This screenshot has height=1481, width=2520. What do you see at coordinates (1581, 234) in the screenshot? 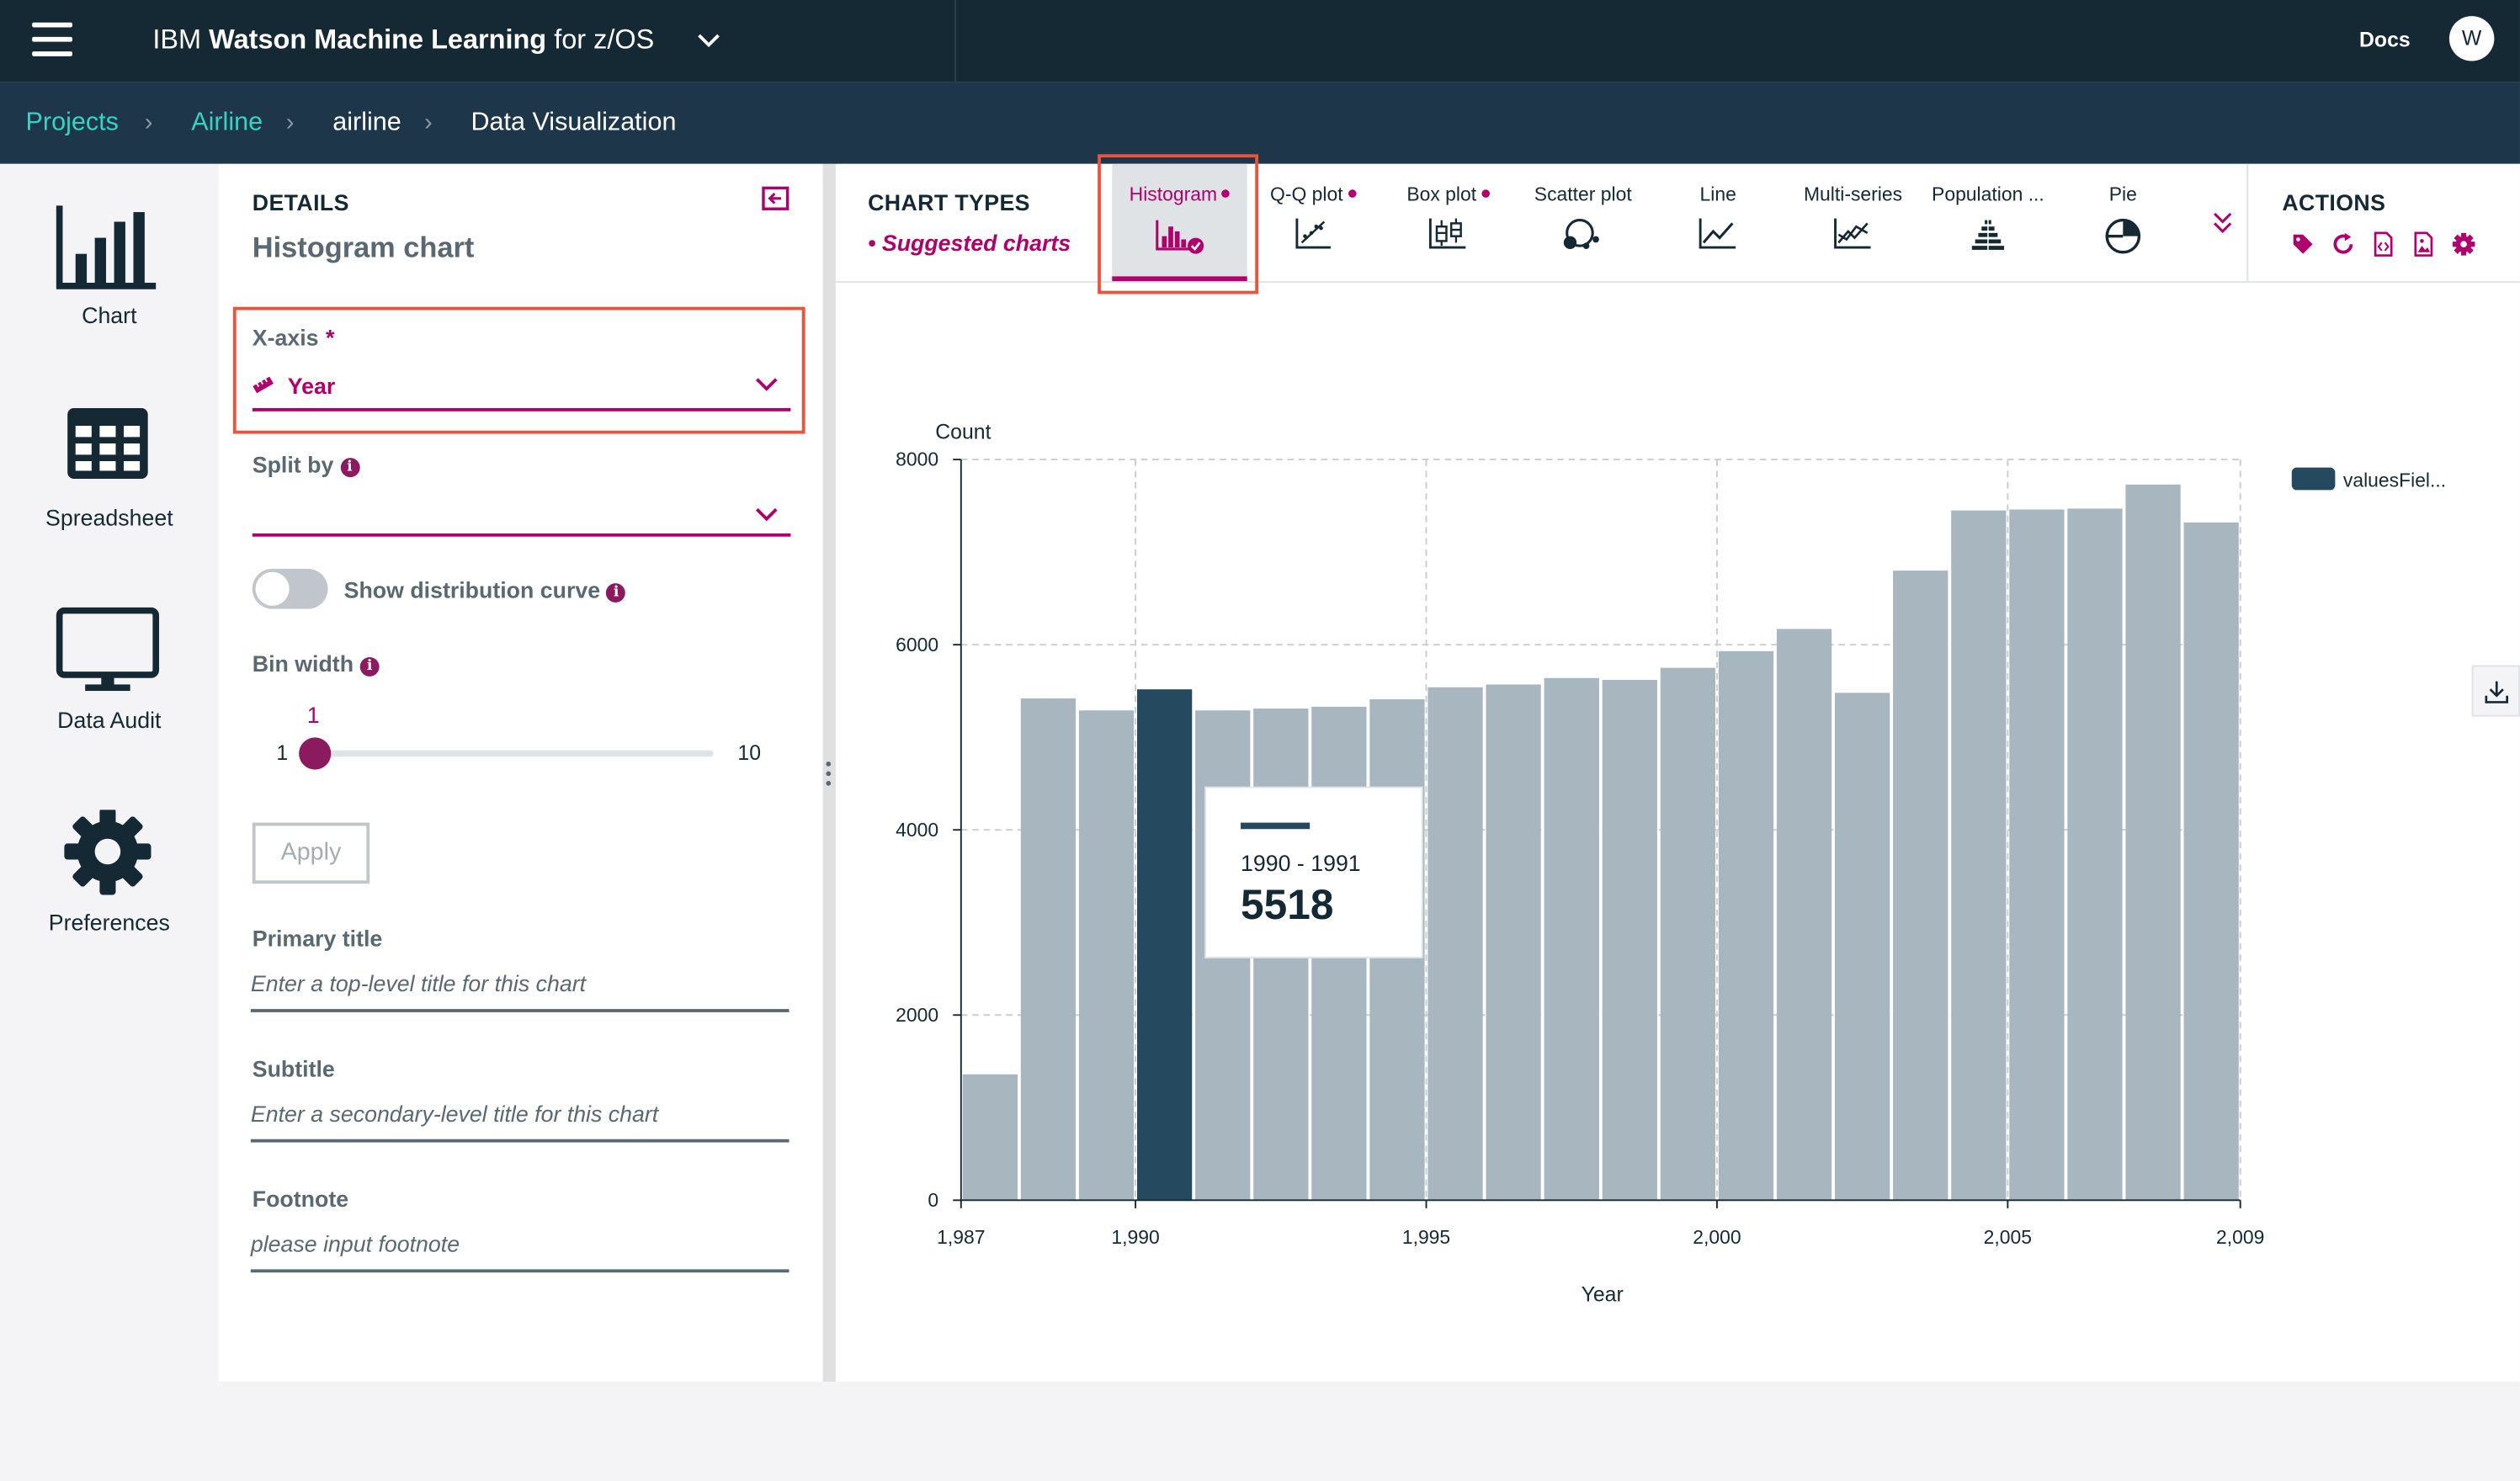
I see `scatter-plot-icon` at bounding box center [1581, 234].